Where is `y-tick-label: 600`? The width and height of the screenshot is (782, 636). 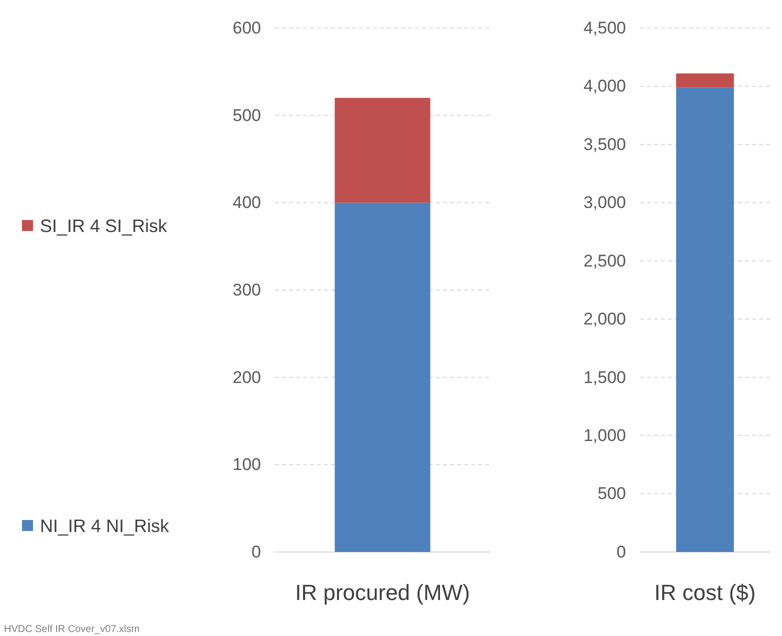
y-tick-label: 600 is located at coordinates (246, 28).